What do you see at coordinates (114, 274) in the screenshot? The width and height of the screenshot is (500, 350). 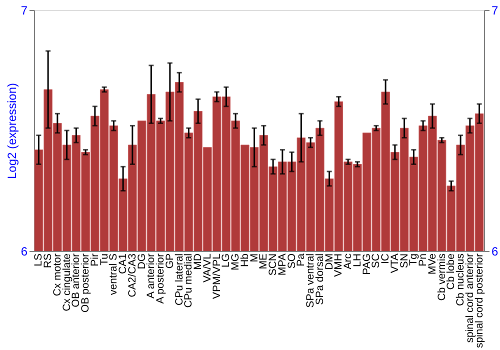 I see `x-tick-label: ventral S` at bounding box center [114, 274].